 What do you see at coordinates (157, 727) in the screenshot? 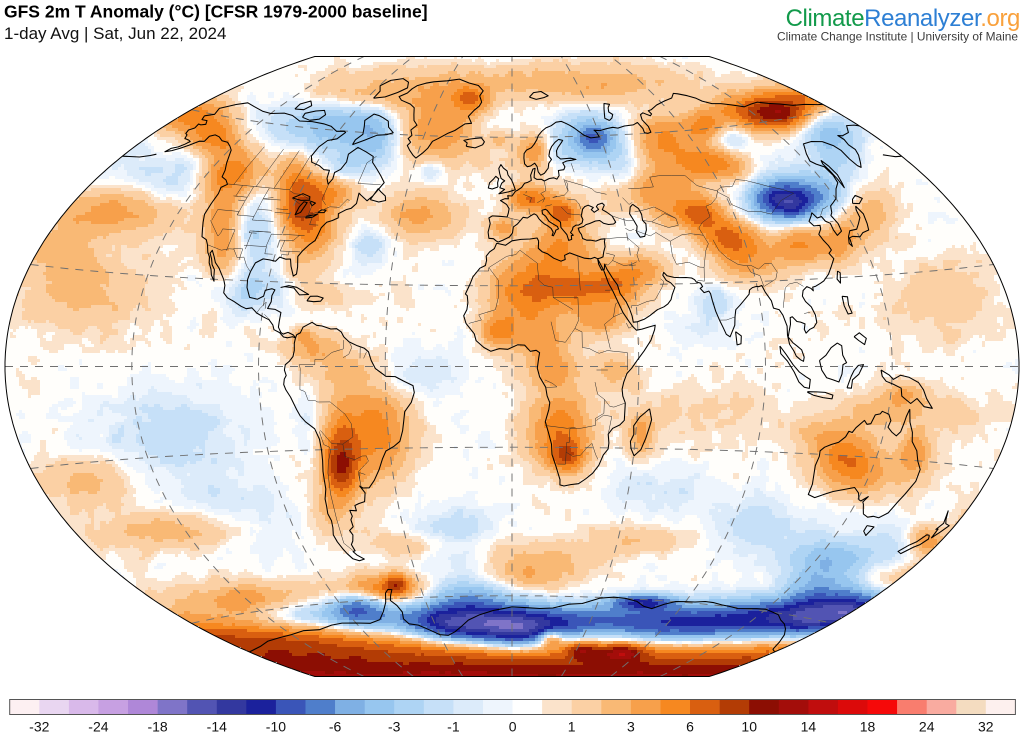
I see `svg-text: -18` at bounding box center [157, 727].